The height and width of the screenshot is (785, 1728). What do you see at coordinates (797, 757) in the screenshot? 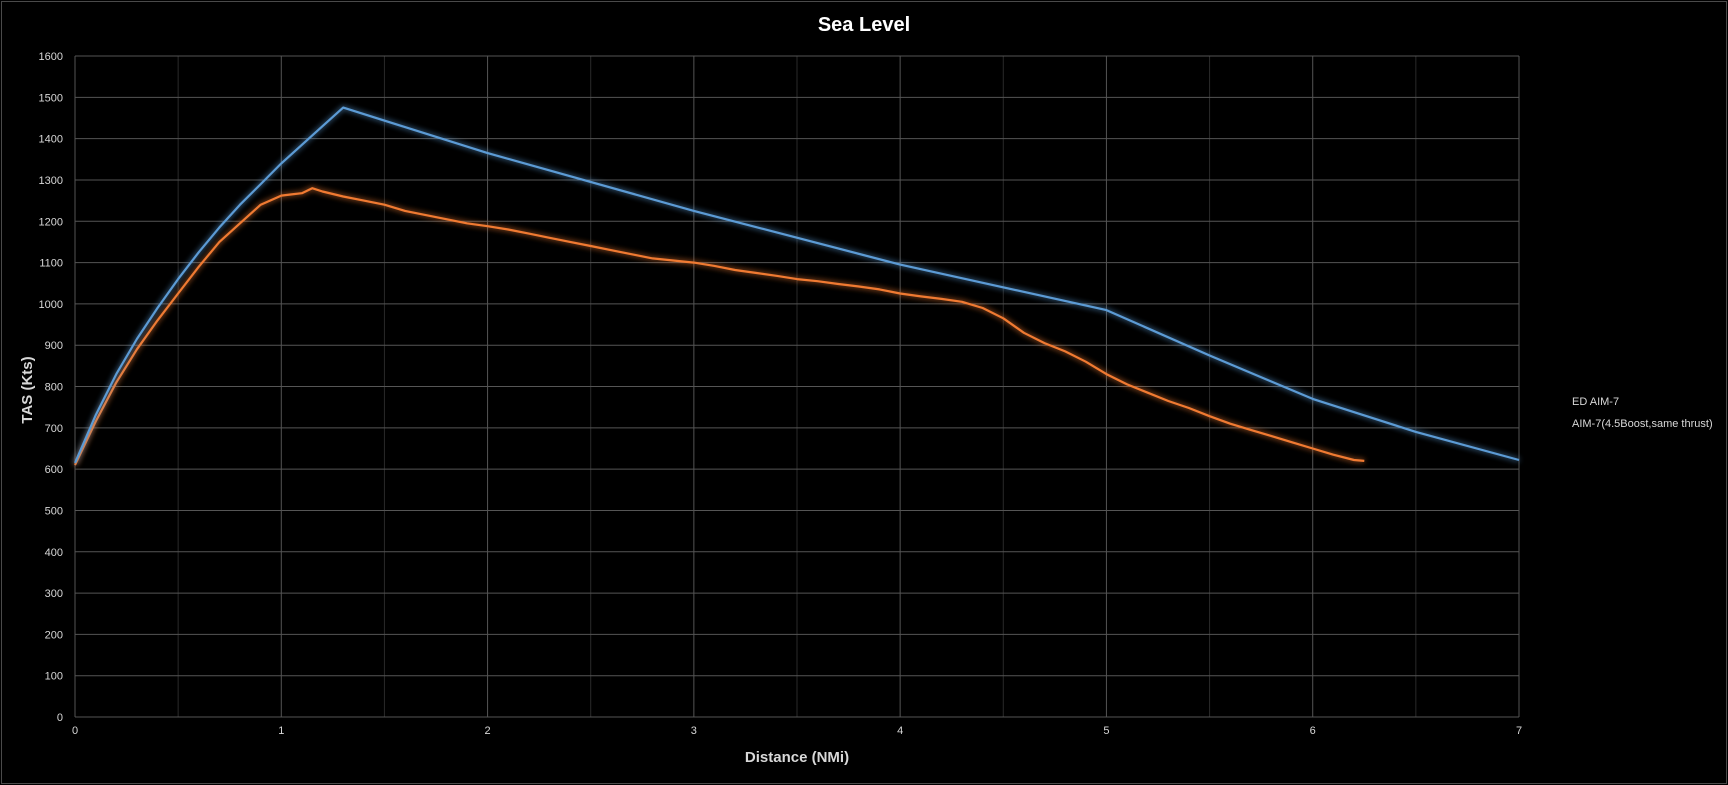
I see `x-axis-title: Distance (NMi)` at bounding box center [797, 757].